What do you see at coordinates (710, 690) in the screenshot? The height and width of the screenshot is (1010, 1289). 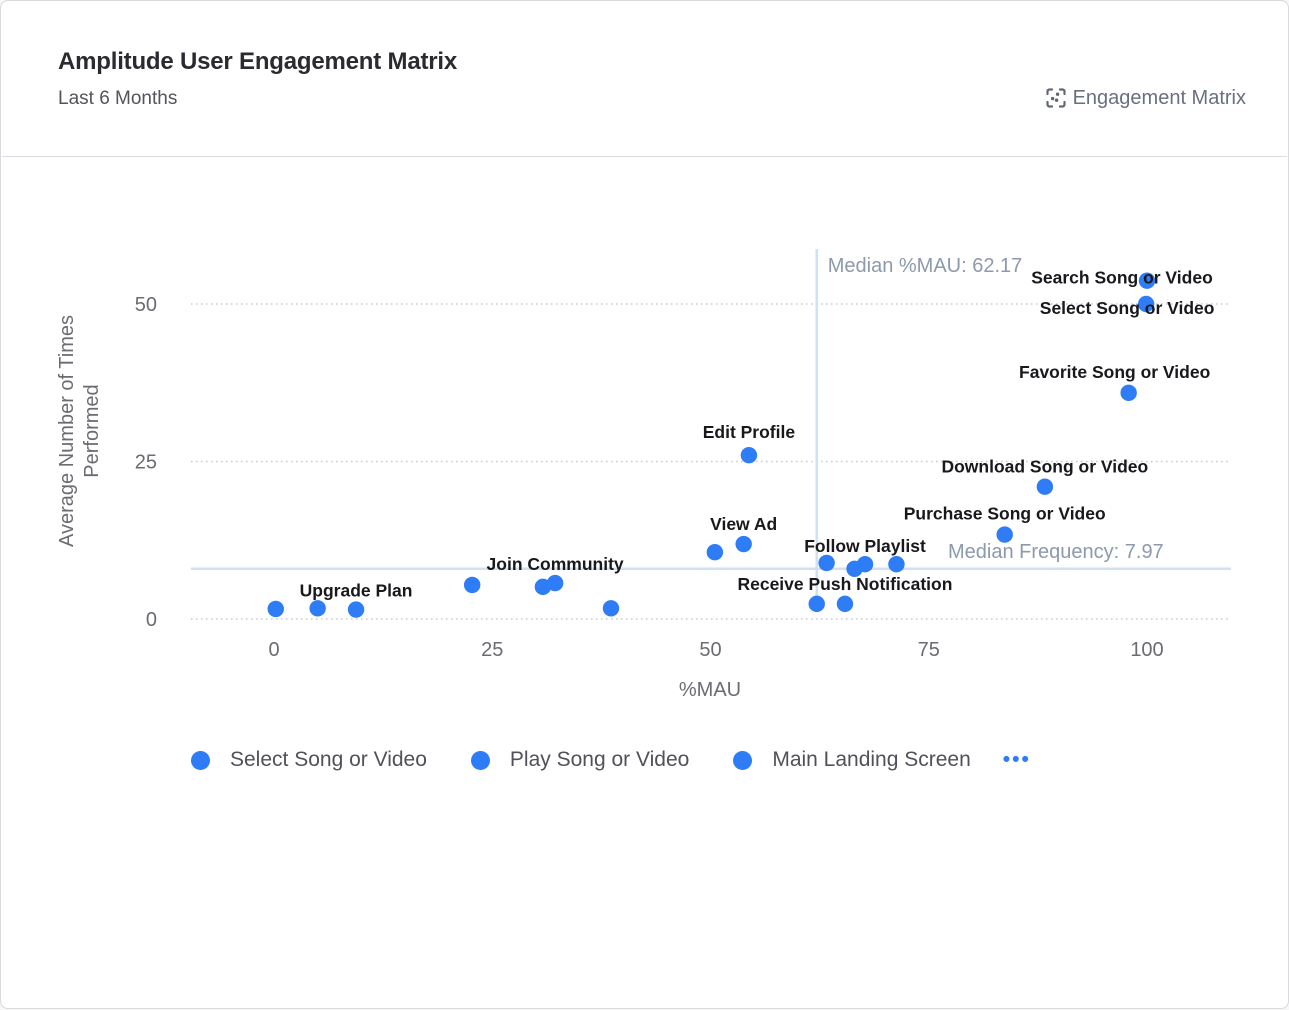 I see `x-axis-title: %MAU` at bounding box center [710, 690].